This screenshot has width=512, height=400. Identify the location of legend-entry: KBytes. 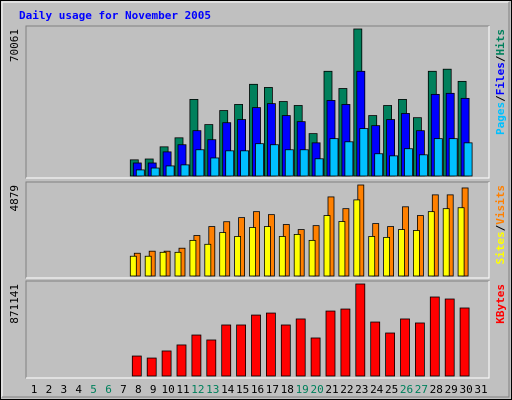
(500, 304).